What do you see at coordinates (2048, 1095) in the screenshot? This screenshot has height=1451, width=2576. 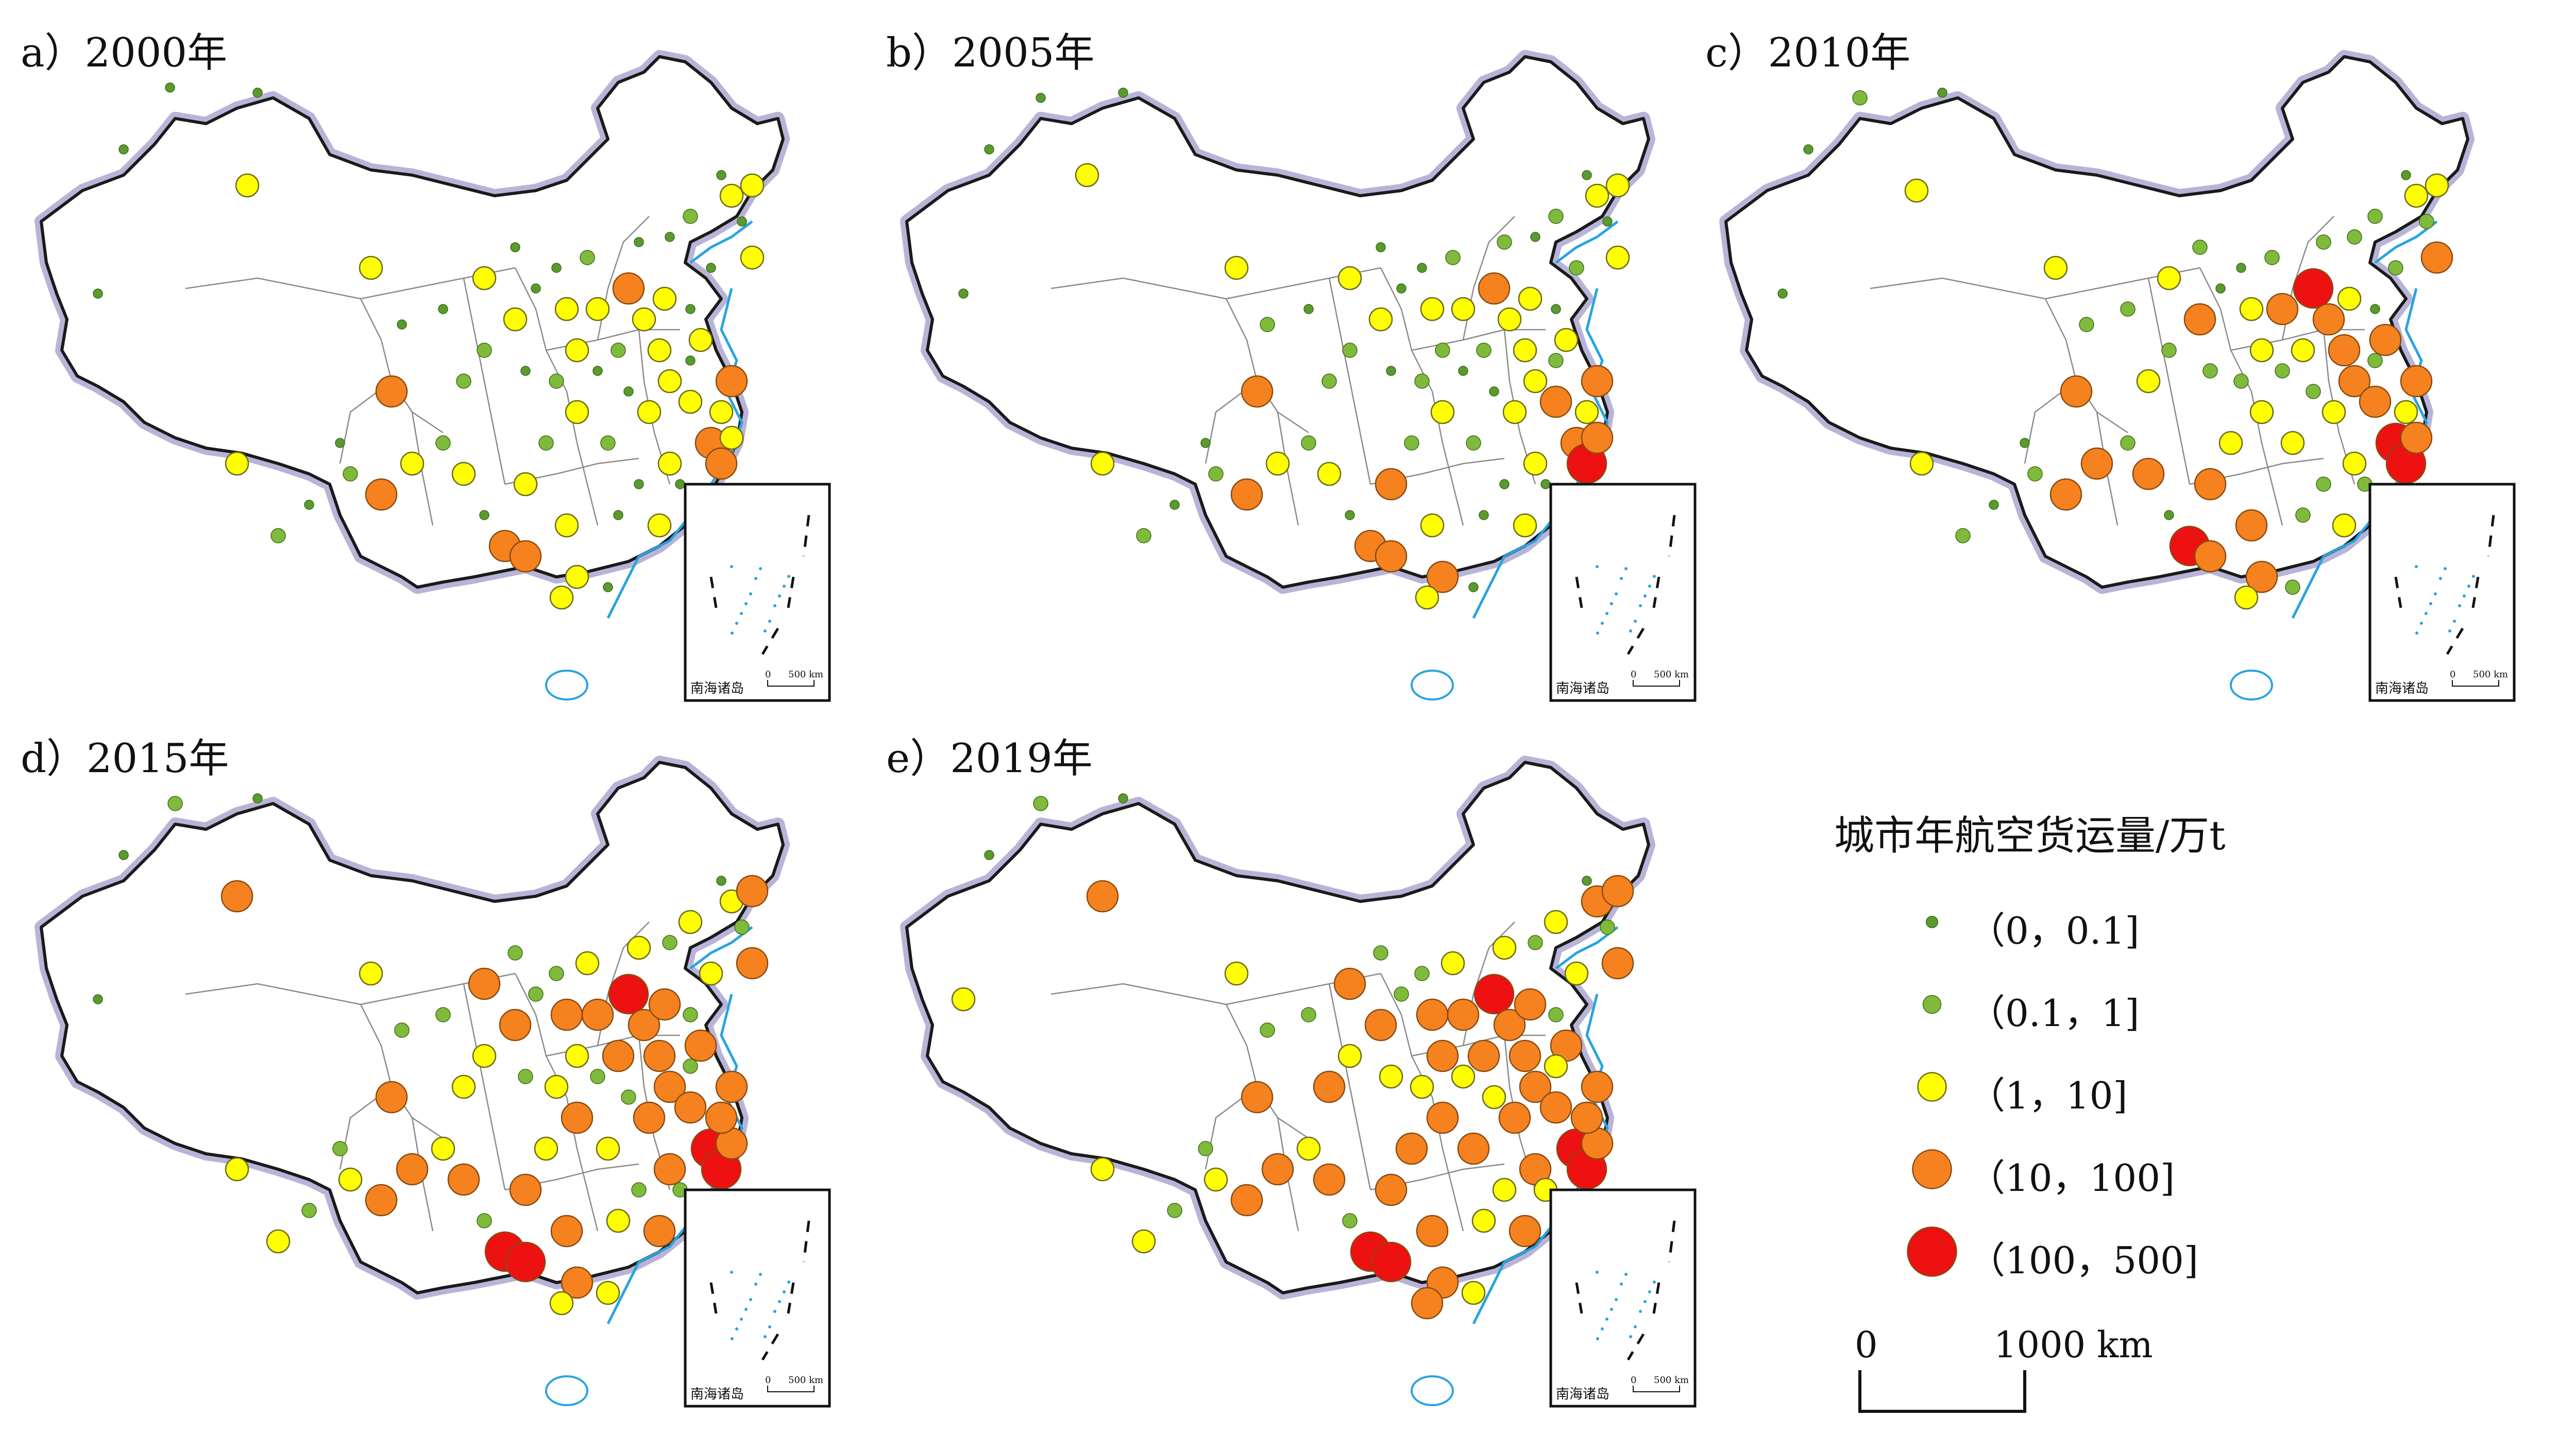 I see `legend-label: （1，10]` at bounding box center [2048, 1095].